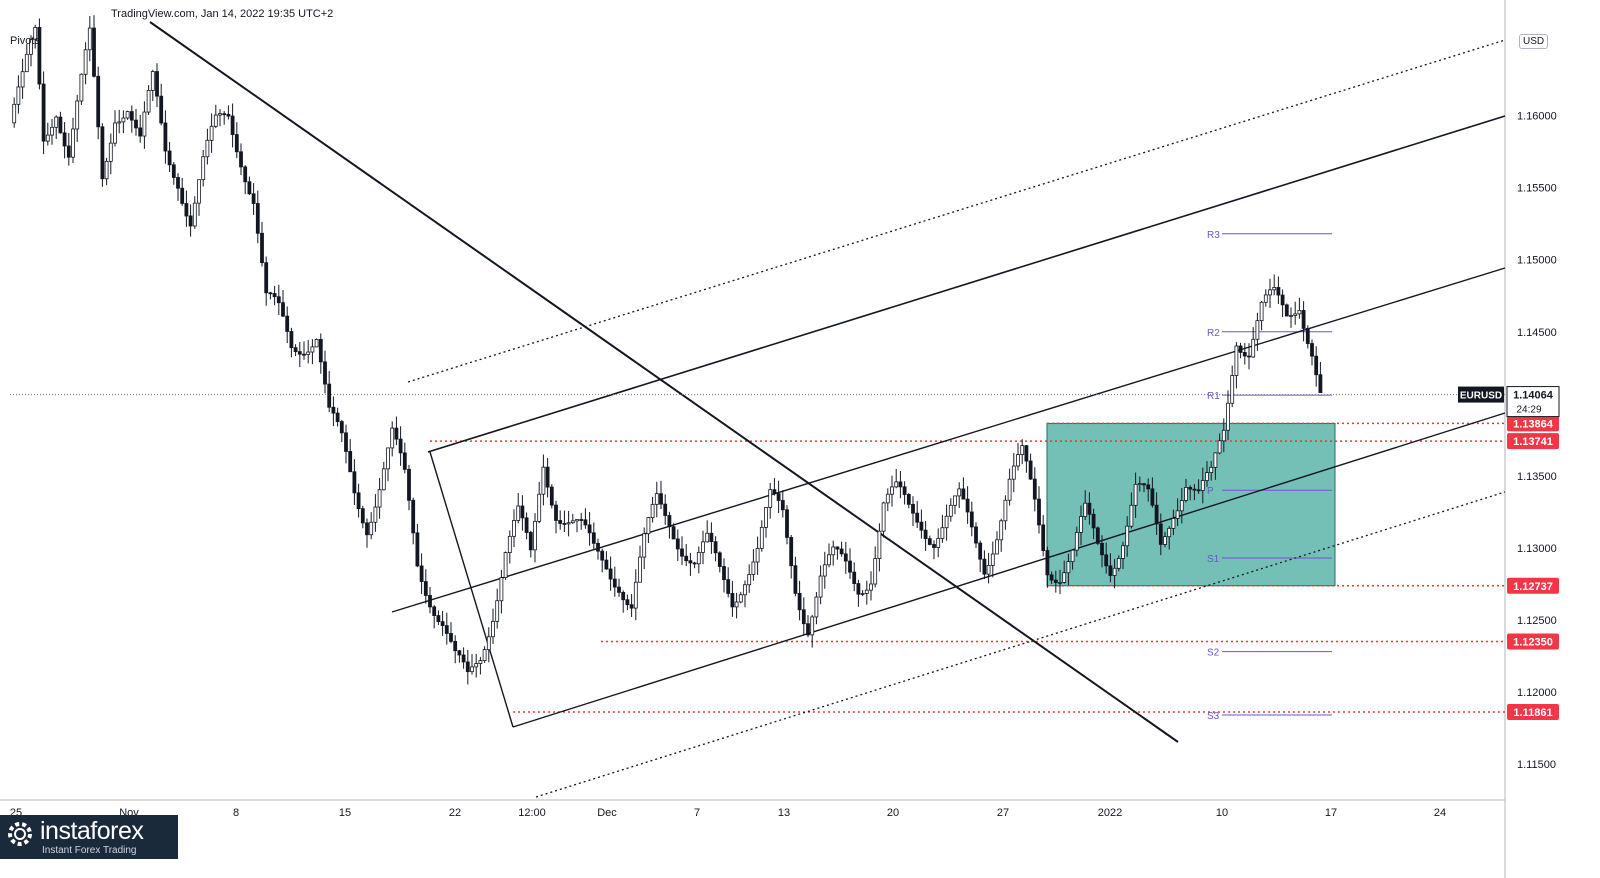 This screenshot has height=878, width=1600. Describe the element at coordinates (455, 813) in the screenshot. I see `x-tick-label: 22` at that location.